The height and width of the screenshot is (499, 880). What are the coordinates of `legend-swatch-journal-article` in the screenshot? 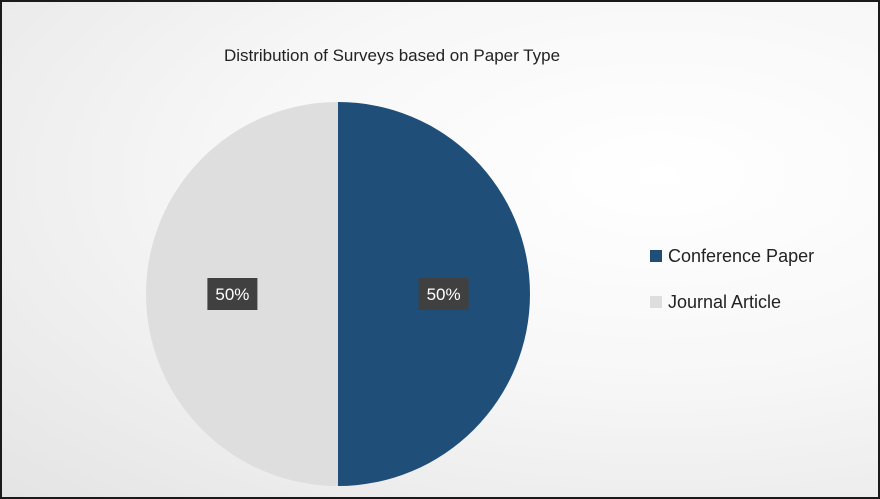 It's located at (656, 302).